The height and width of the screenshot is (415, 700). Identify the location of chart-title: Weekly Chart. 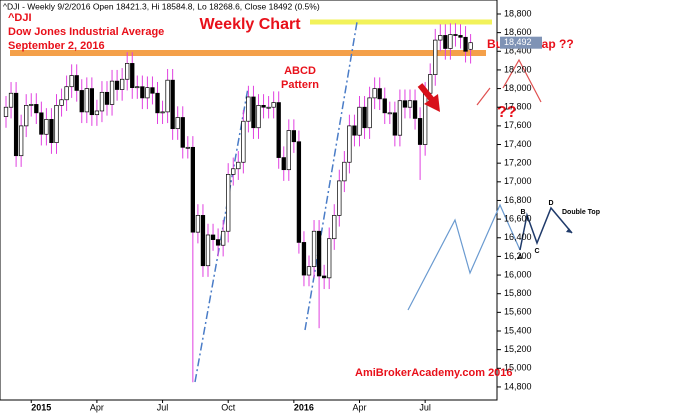
(250, 24).